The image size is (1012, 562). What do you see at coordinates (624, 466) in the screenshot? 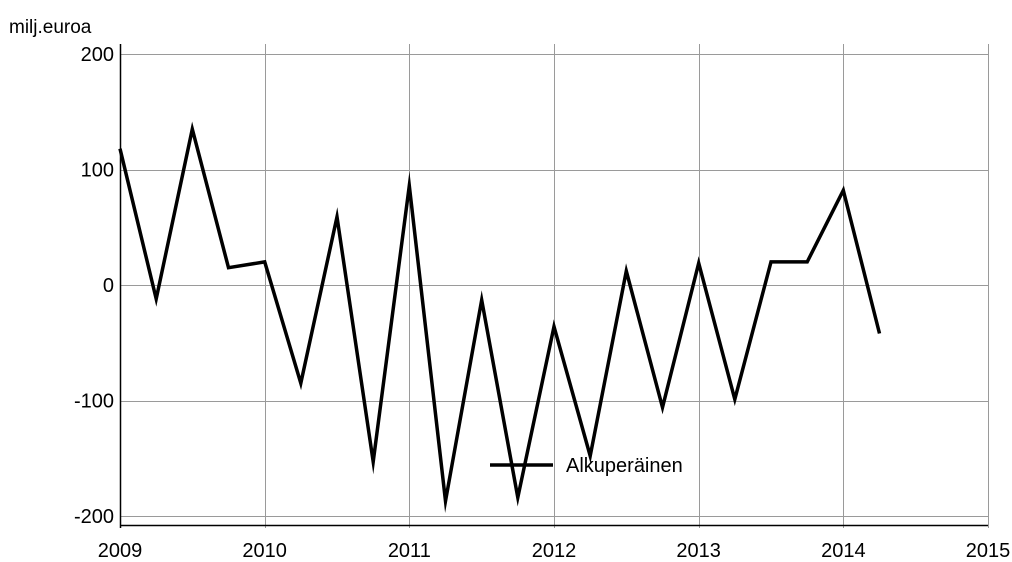
I see `legend-label-alkuperainen: Alkuperäinen` at bounding box center [624, 466].